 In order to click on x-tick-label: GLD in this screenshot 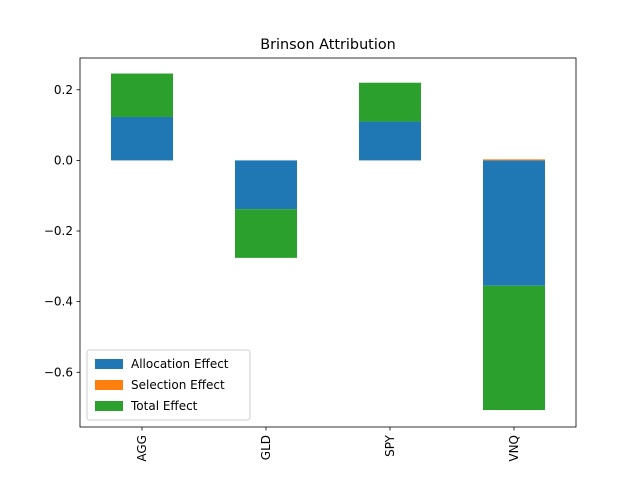, I will do `click(266, 447)`.